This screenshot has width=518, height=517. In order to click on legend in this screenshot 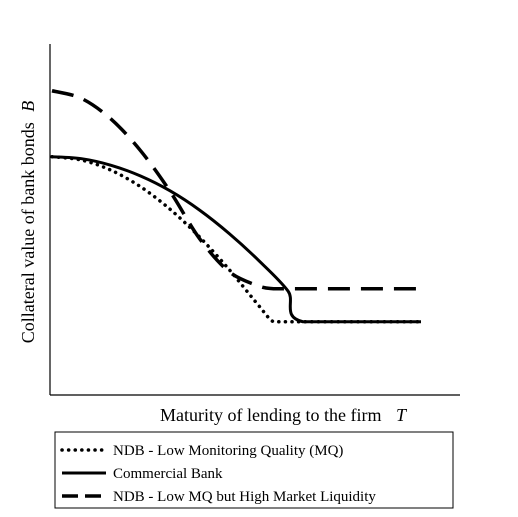, I will do `click(254, 470)`.